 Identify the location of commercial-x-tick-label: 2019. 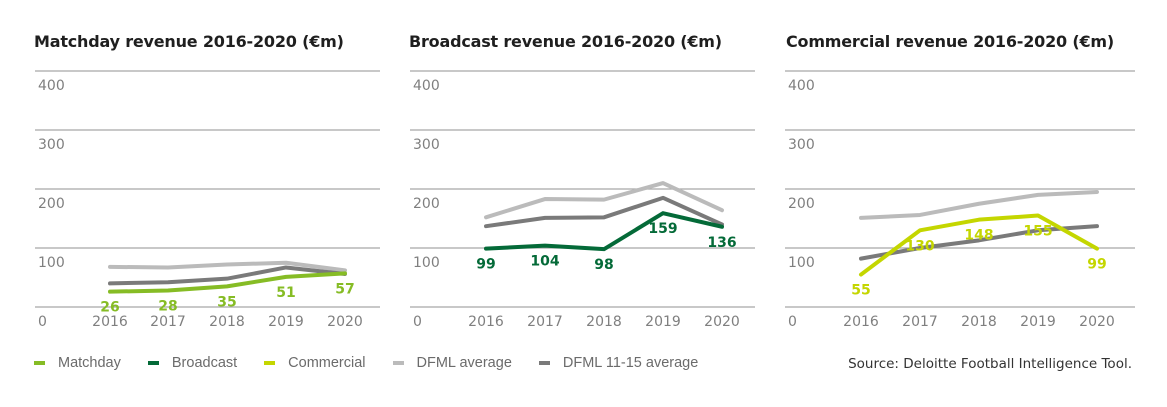
(1038, 322).